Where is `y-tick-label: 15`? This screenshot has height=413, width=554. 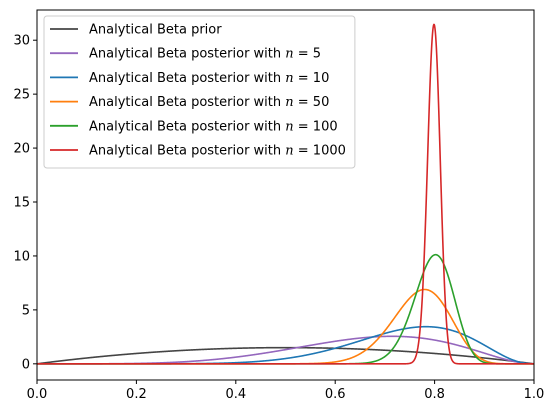
y-tick-label: 15 is located at coordinates (21, 203).